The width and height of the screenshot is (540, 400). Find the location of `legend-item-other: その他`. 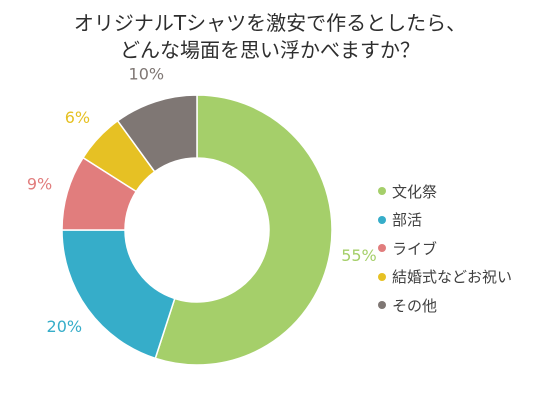

legend-item-other: その他 is located at coordinates (445, 305).